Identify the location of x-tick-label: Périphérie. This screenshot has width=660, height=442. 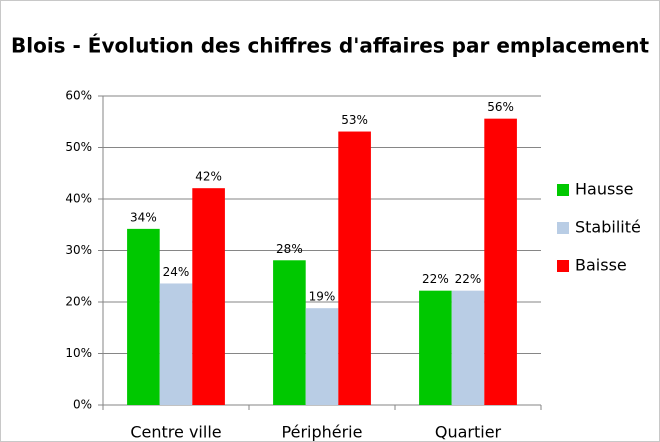
(322, 432).